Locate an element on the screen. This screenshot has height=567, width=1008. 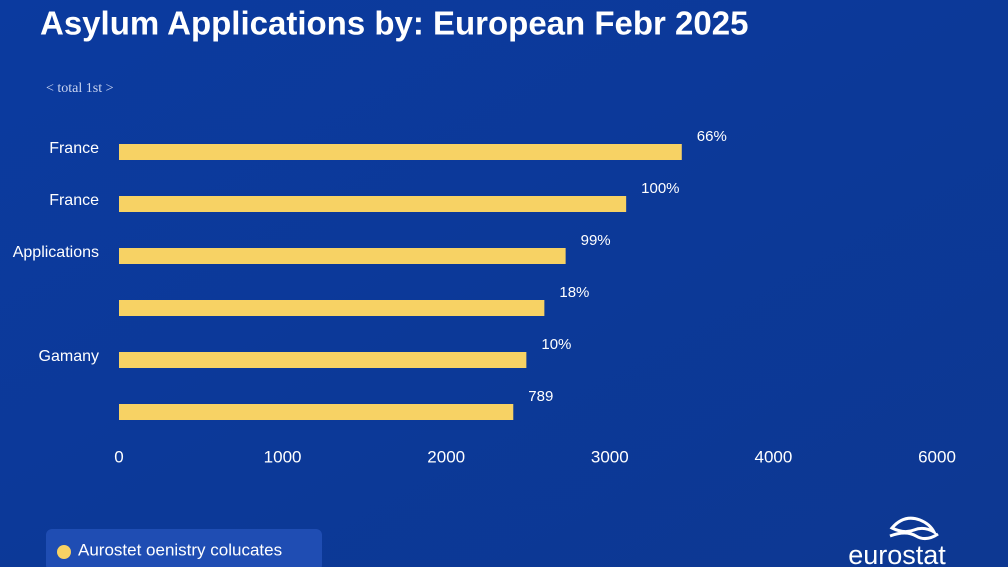
y-tick-label: Applications is located at coordinates (56, 252).